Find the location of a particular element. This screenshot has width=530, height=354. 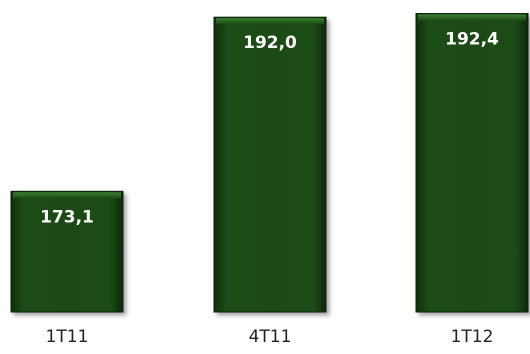

bar-bevel-1T12 is located at coordinates (472, 17).